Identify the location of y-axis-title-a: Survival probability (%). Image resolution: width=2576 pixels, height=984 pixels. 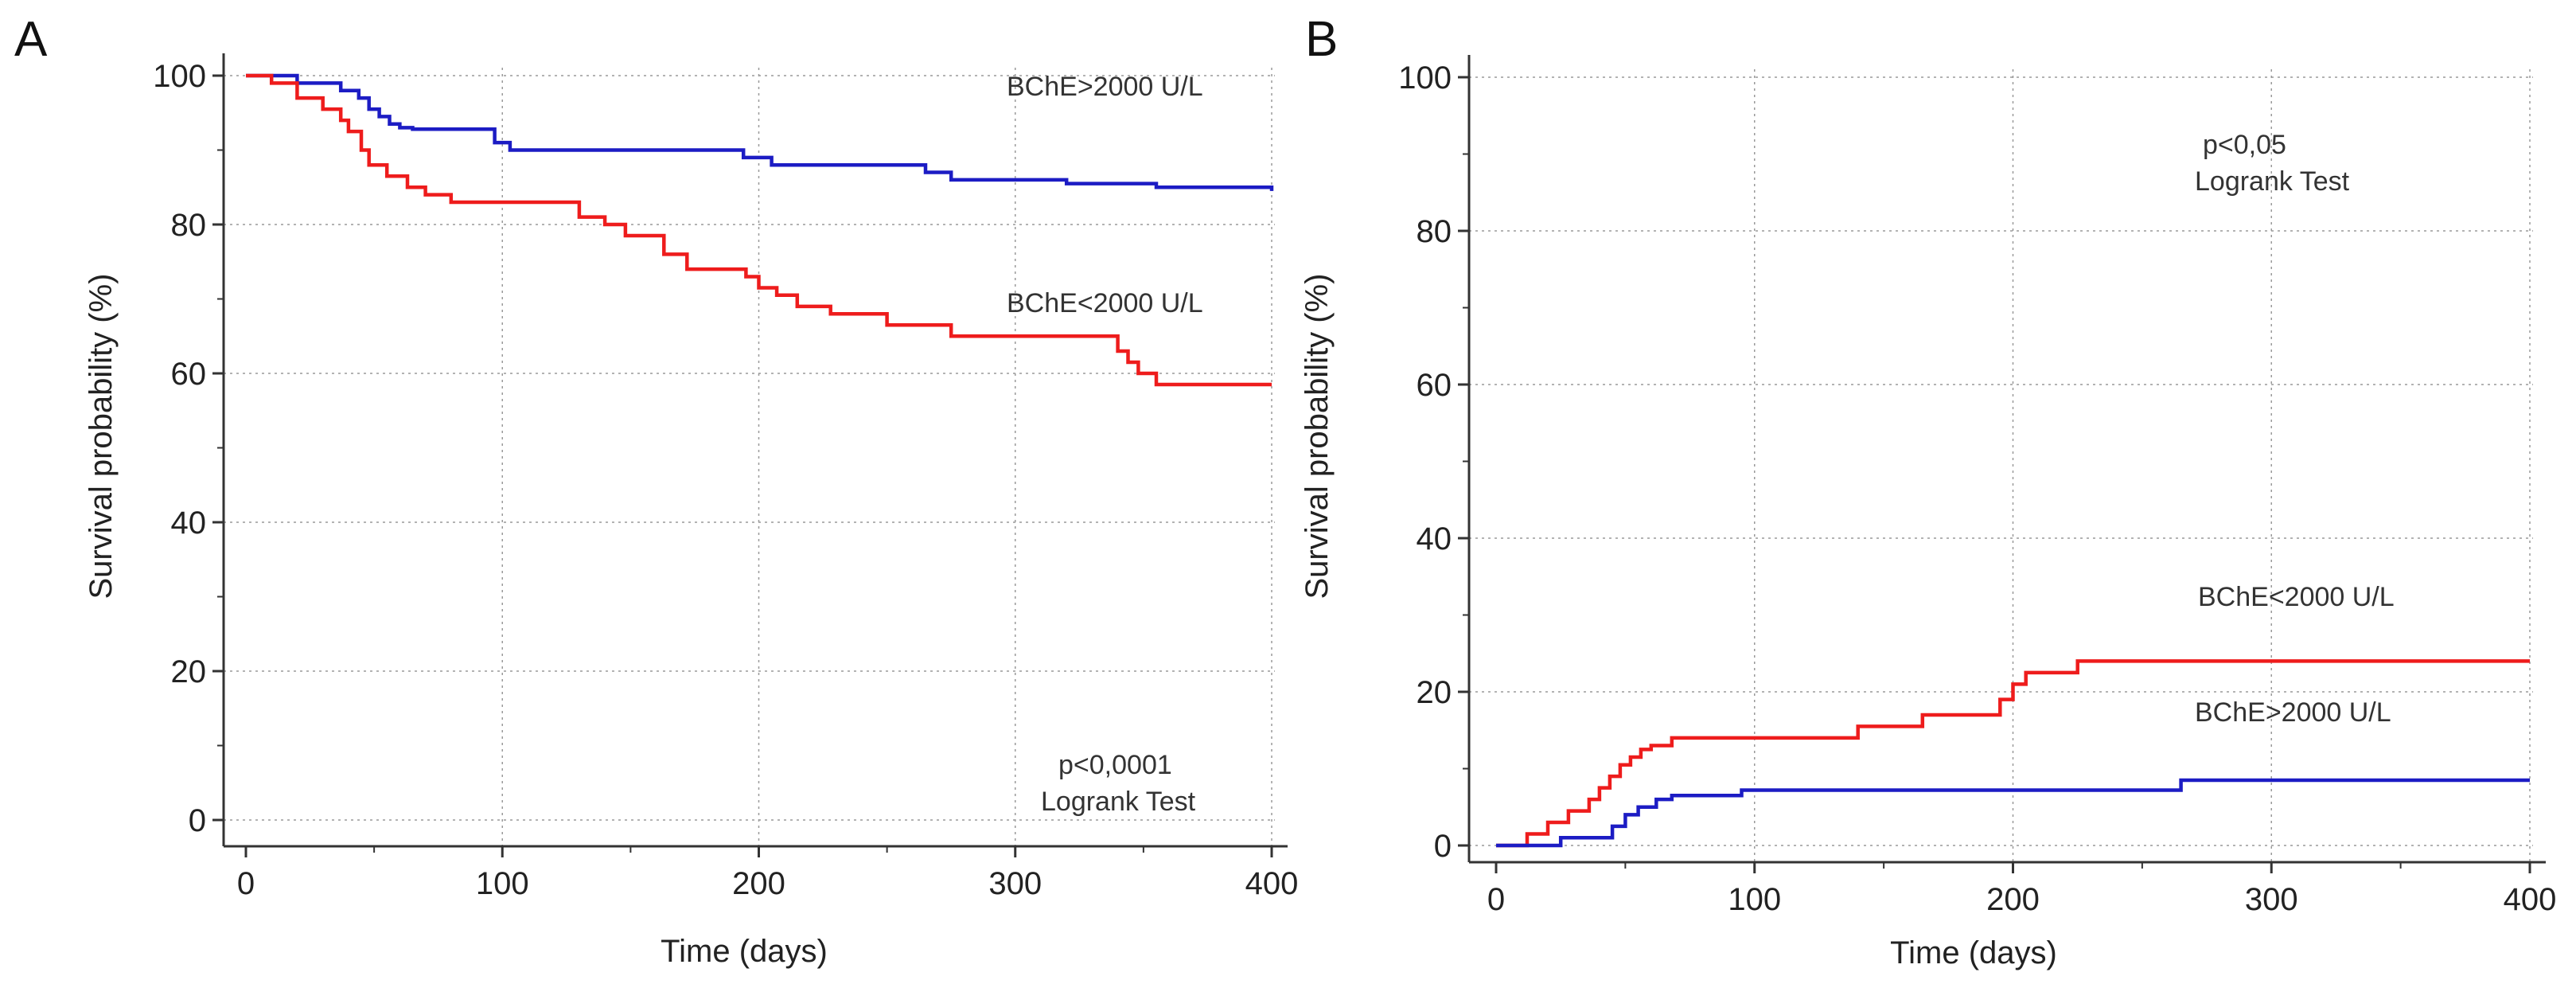
(101, 436).